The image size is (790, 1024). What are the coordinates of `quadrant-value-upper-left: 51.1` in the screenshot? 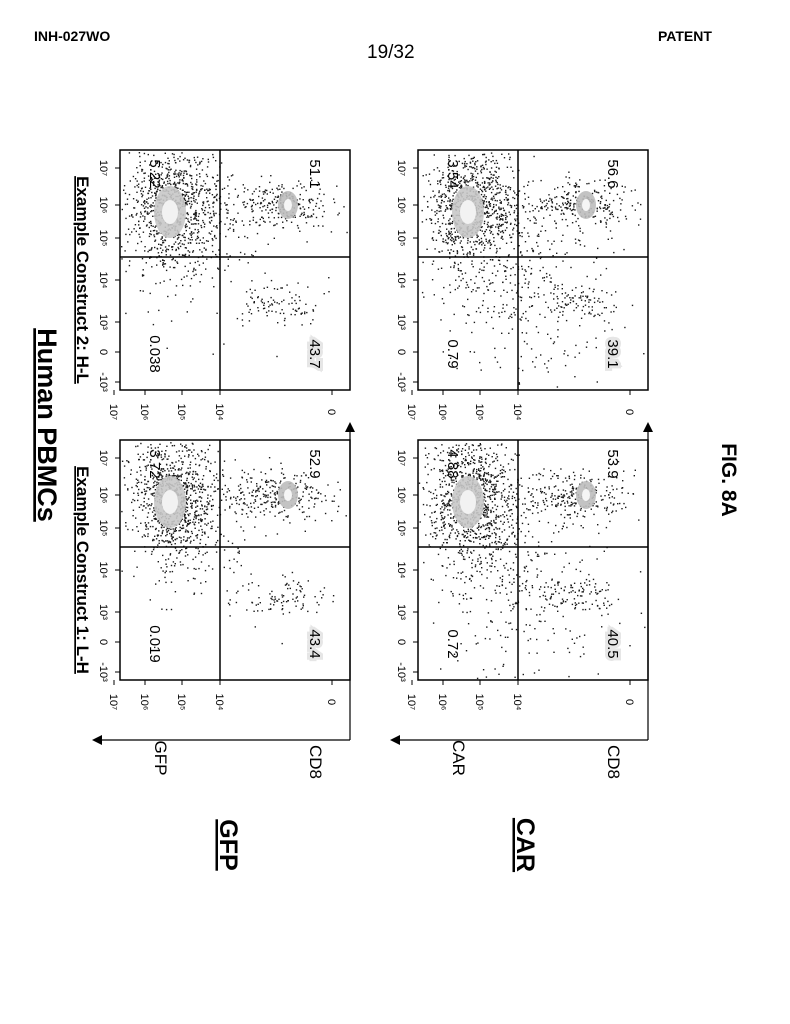 It's located at (314, 173).